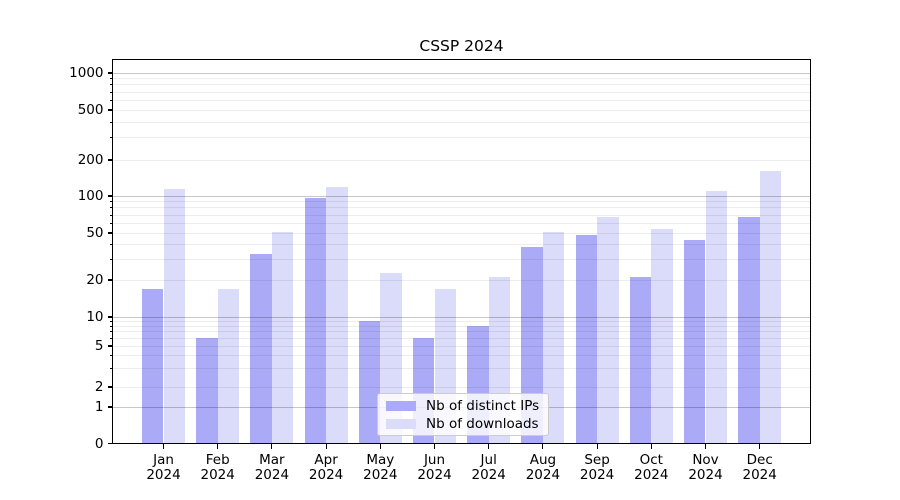  I want to click on legend: Nb of distinct IPs Nb of downloads, so click(463, 414).